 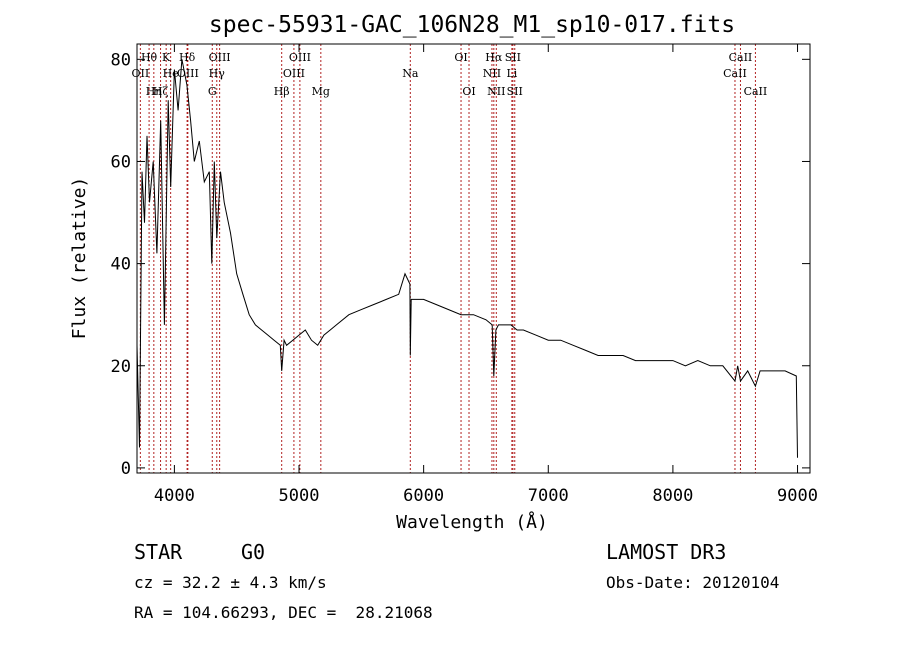 I want to click on obs-date: Obs-Date: 20120104, so click(x=693, y=582).